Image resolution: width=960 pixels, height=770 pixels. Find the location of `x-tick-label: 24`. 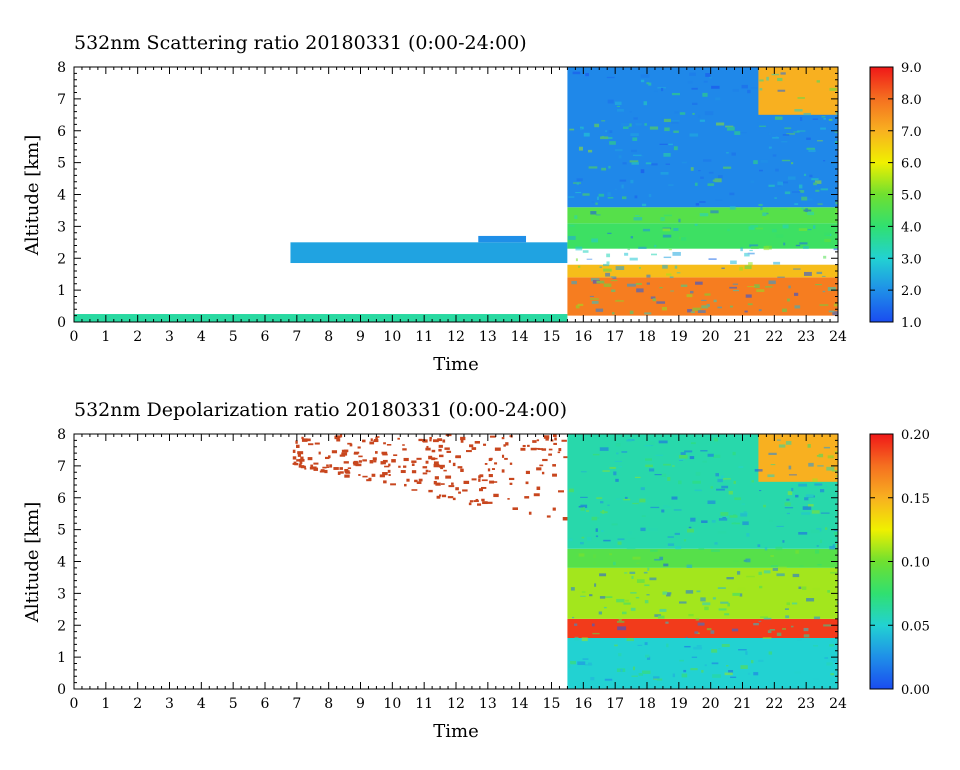

x-tick-label: 24 is located at coordinates (838, 337).